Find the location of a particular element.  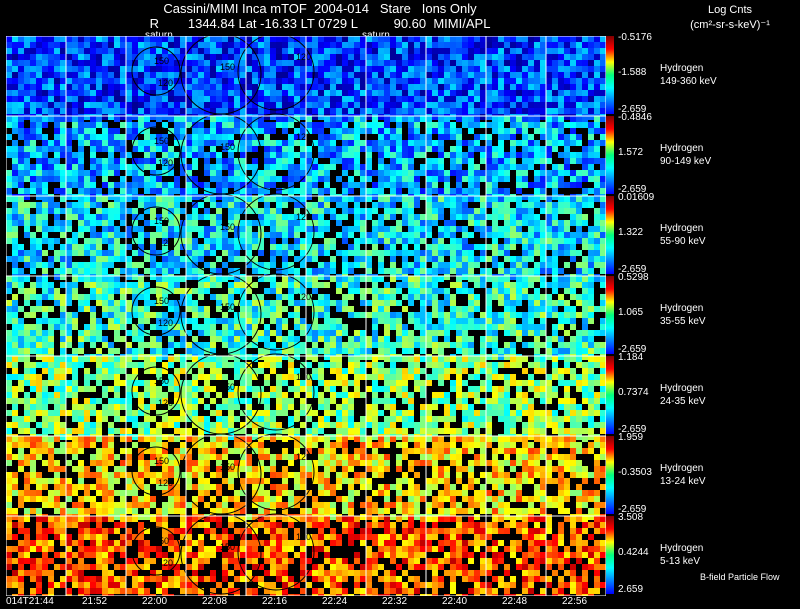

species-energy-label: Hydrogen 13-24 keV is located at coordinates (683, 475).